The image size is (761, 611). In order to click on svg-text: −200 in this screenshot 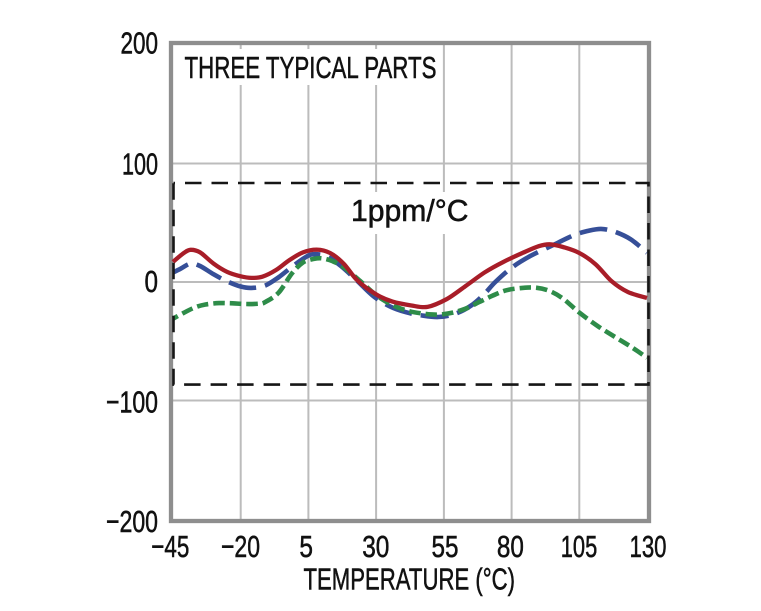, I will do `click(132, 521)`.